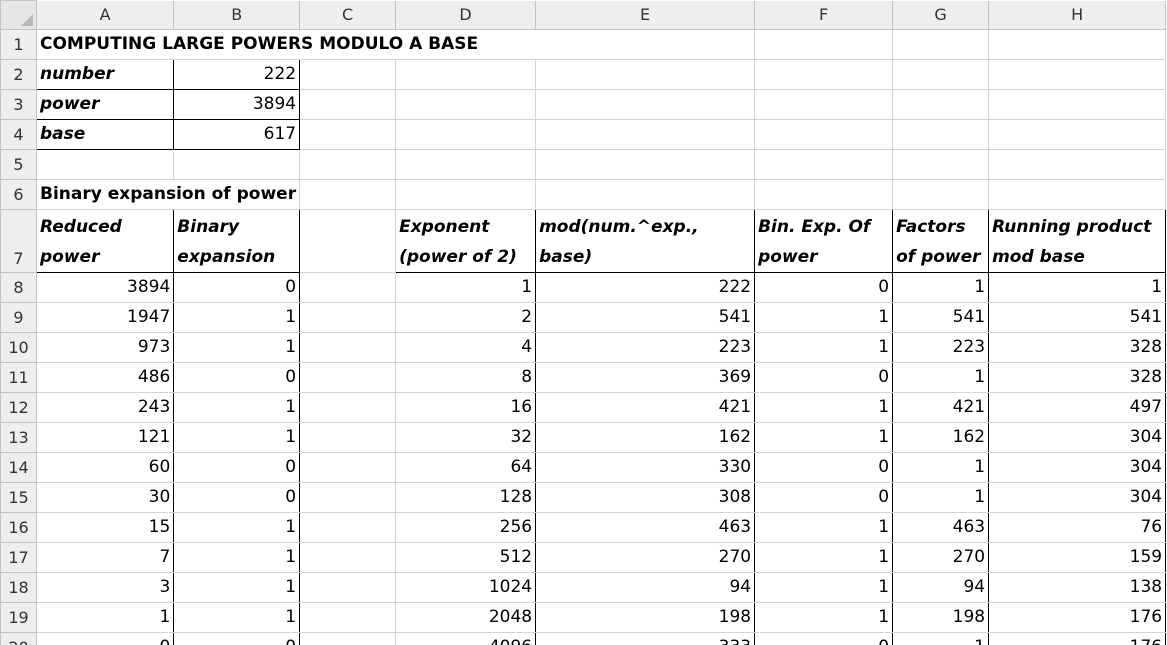 Image resolution: width=1167 pixels, height=645 pixels. What do you see at coordinates (645, 347) in the screenshot?
I see `table-cell-mod-value: 223` at bounding box center [645, 347].